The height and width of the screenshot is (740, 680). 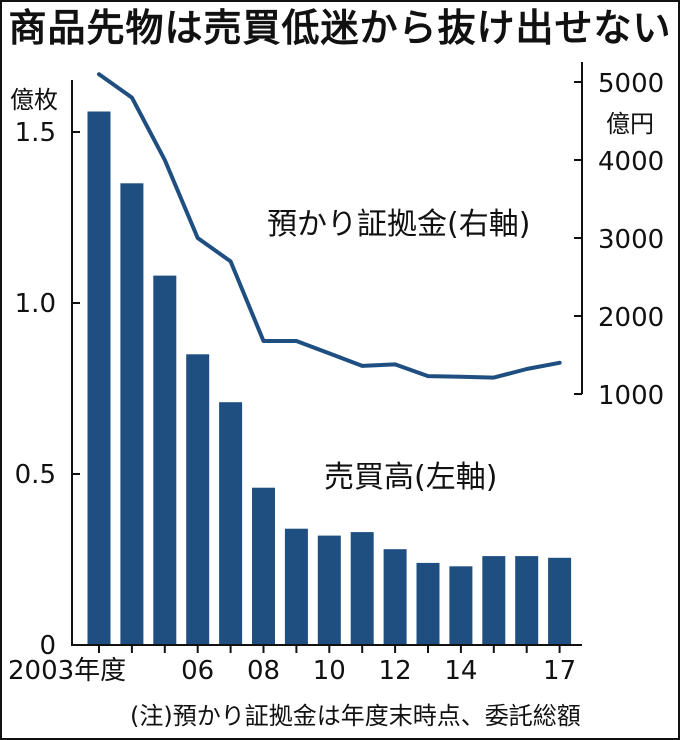 I want to click on y-left-tick-label: 0, so click(x=47, y=646).